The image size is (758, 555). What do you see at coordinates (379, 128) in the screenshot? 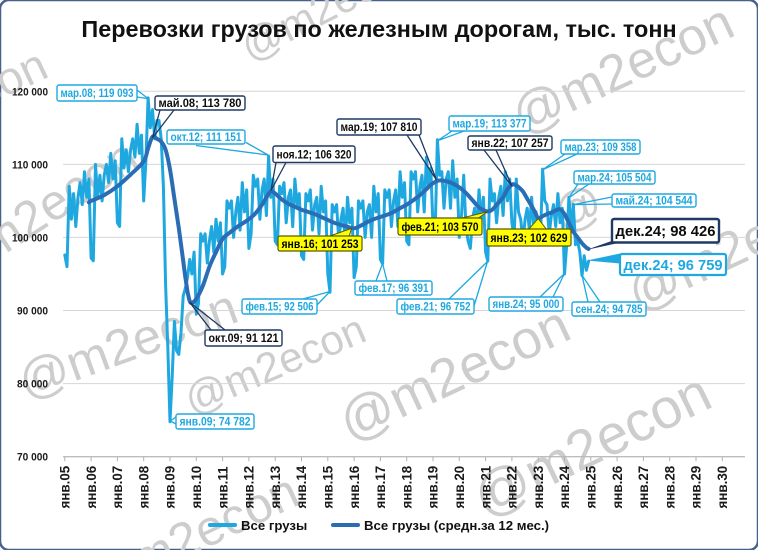
I see `svg-text: мар.19; 107 810` at bounding box center [379, 128].